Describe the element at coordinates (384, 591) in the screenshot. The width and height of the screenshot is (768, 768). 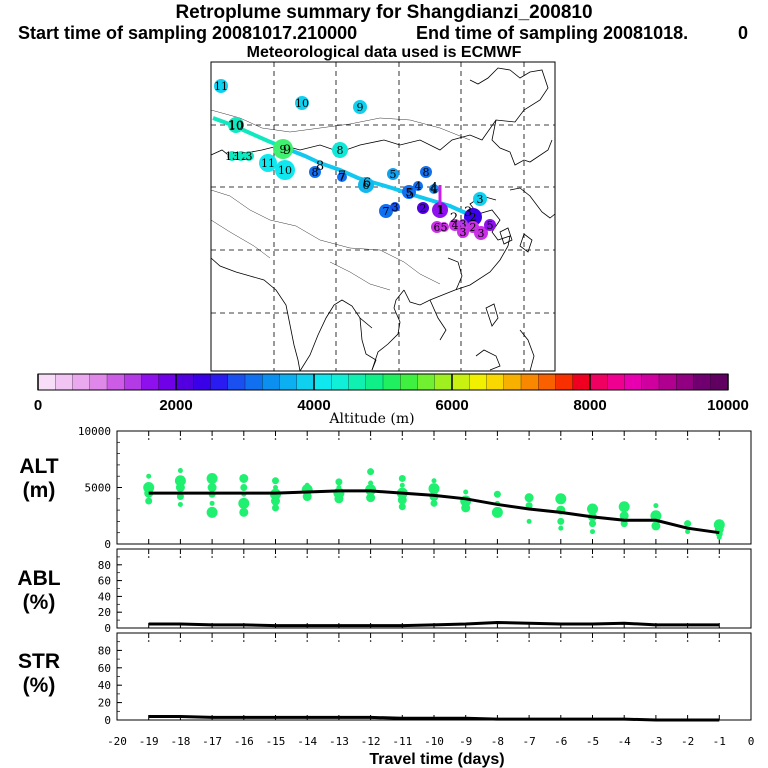
I see `panel-abl: ABL(%) 80 60 40 20 0` at that location.